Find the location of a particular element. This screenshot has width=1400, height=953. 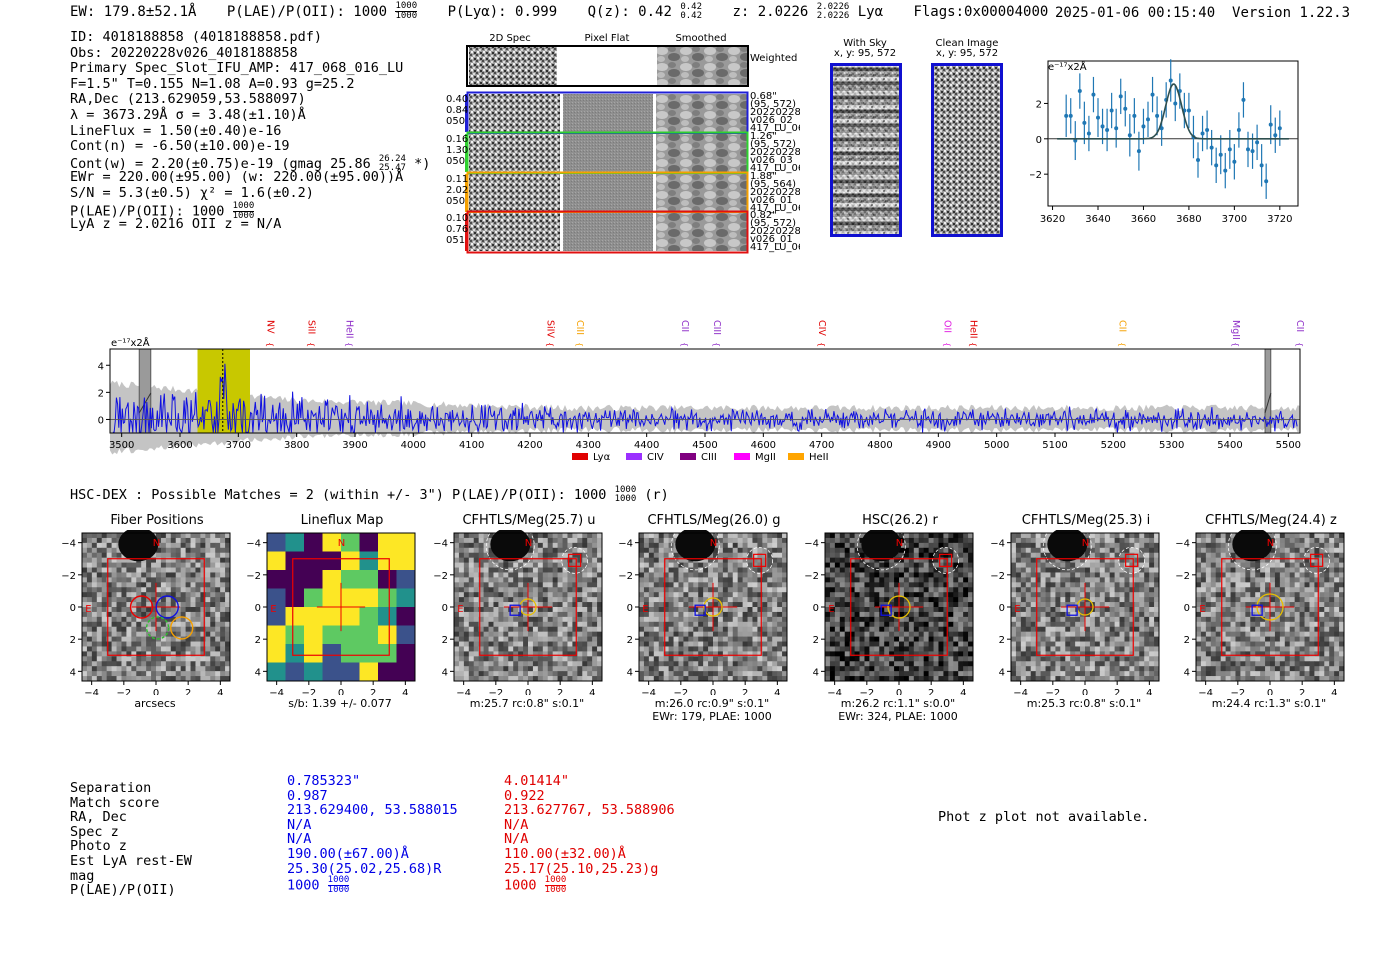

with-sky-image is located at coordinates (866, 150).